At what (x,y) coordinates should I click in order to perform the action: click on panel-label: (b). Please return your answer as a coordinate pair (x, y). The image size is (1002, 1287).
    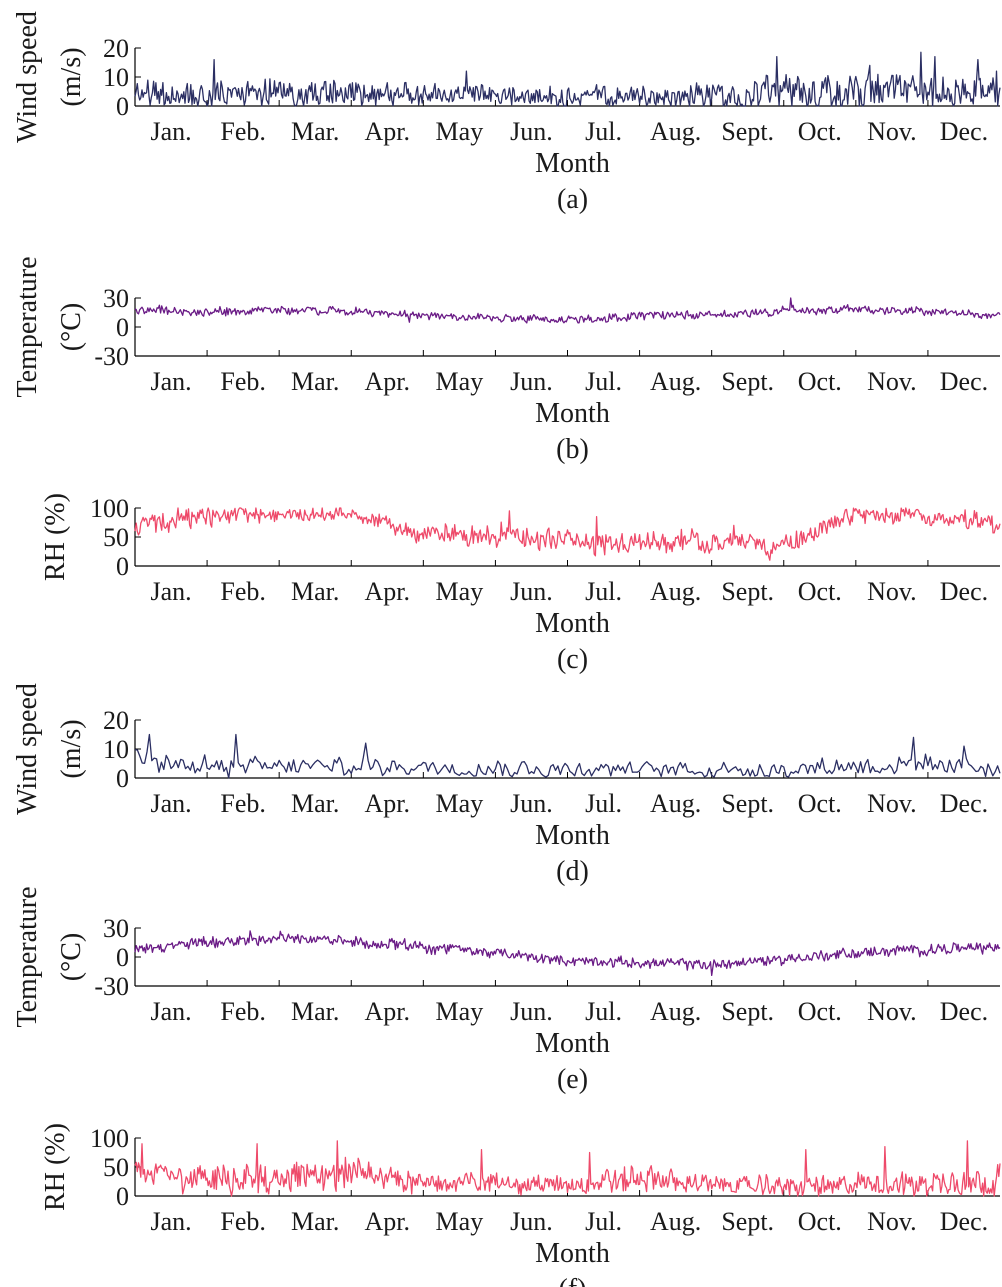
    Looking at the image, I should click on (572, 449).